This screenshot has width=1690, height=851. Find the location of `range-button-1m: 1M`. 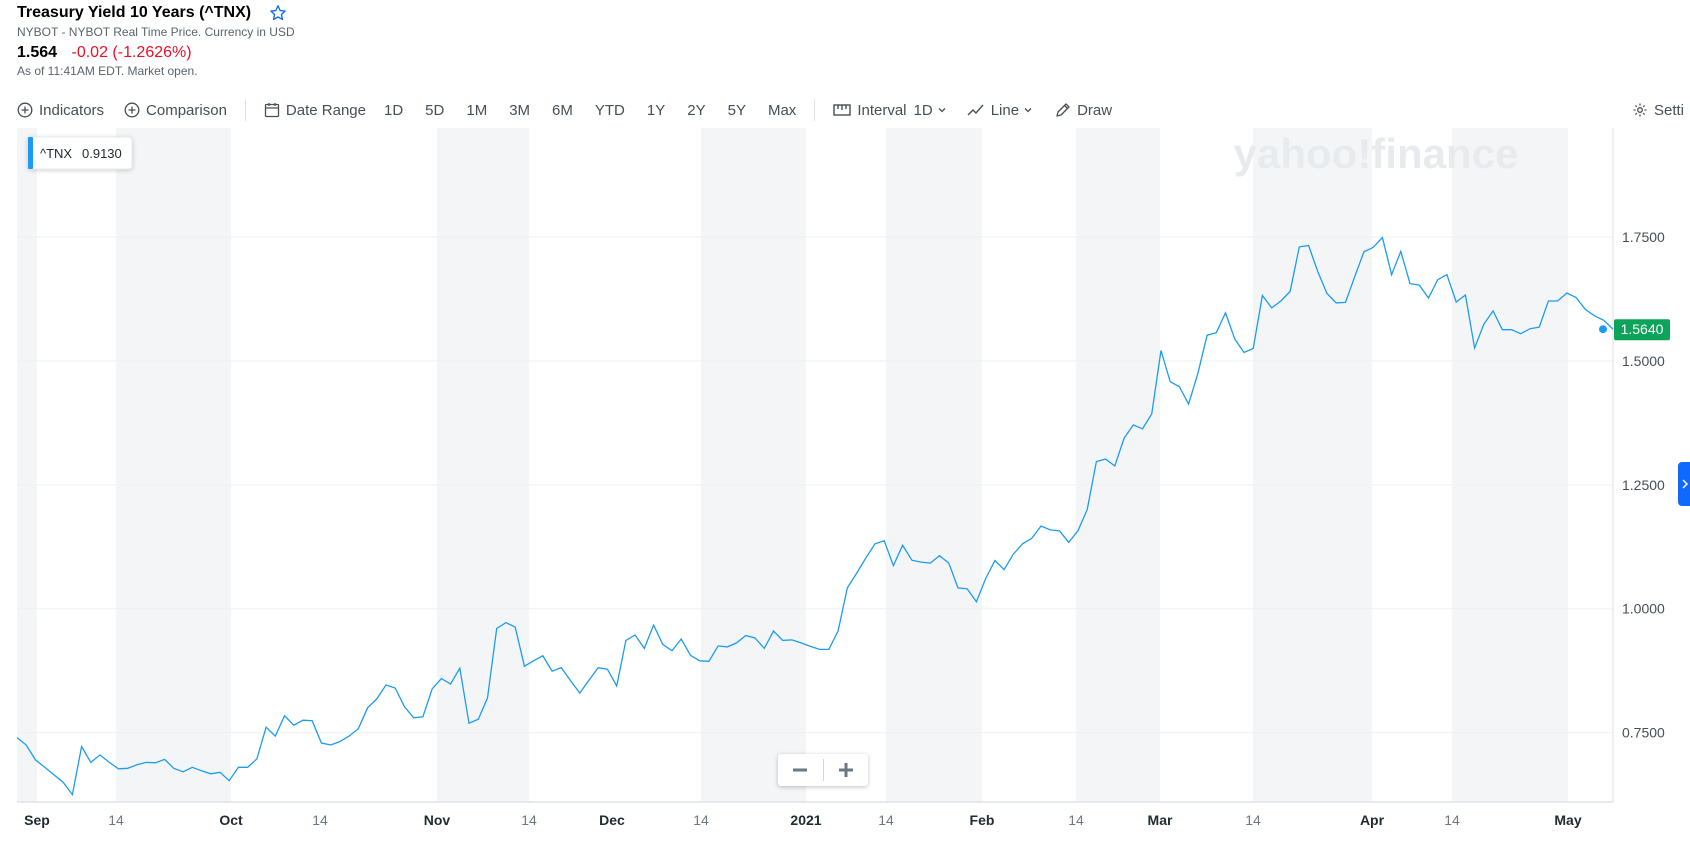

range-button-1m: 1M is located at coordinates (477, 110).